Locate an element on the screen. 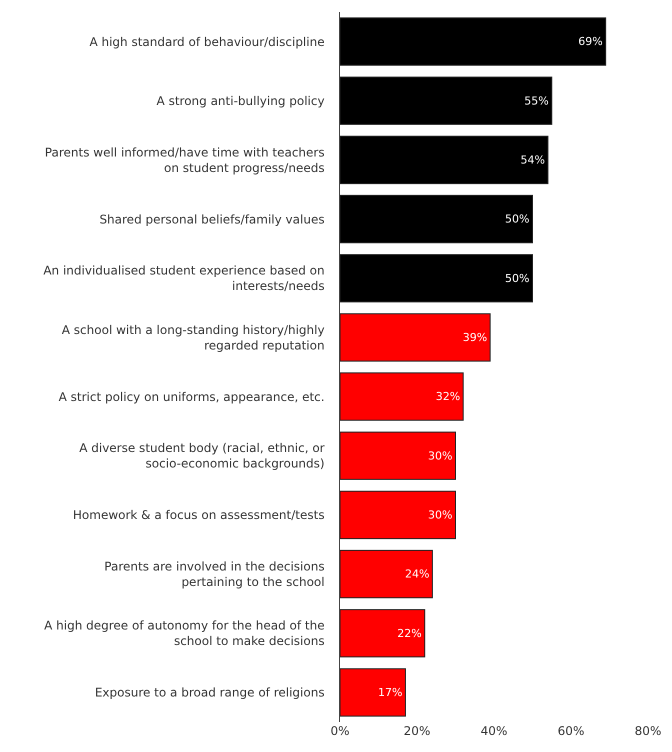  y-tick-label: A school with a long-standing history/highly regarded reputation is located at coordinates (193, 337).